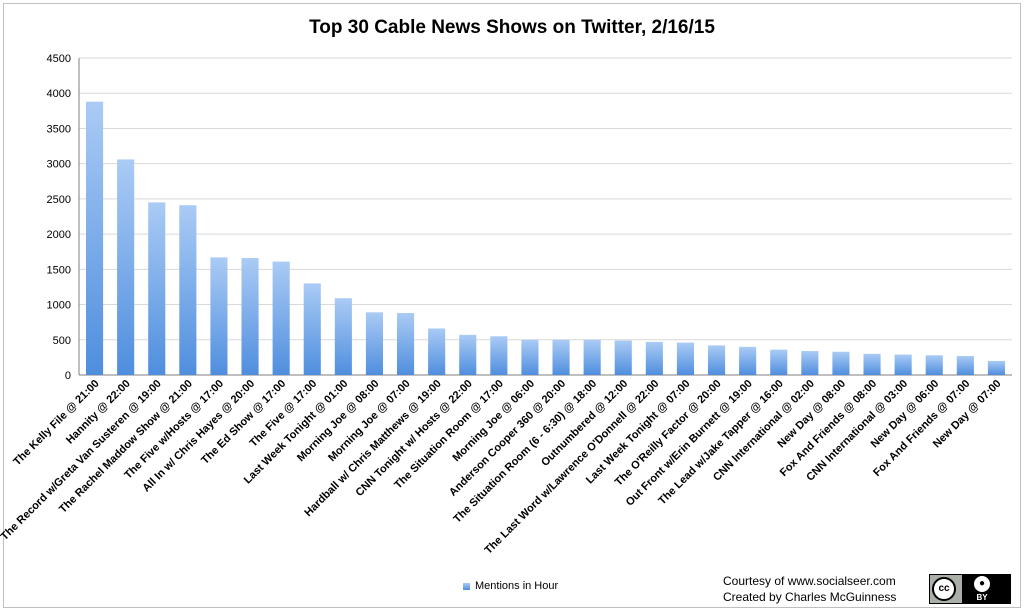  I want to click on y-tick-label: 1500, so click(59, 270).